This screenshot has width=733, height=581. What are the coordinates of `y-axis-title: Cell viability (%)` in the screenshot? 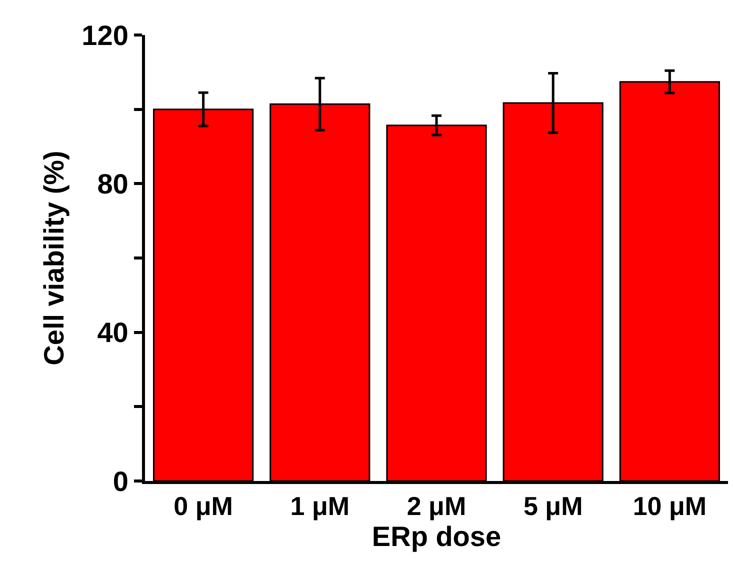 It's located at (54, 258).